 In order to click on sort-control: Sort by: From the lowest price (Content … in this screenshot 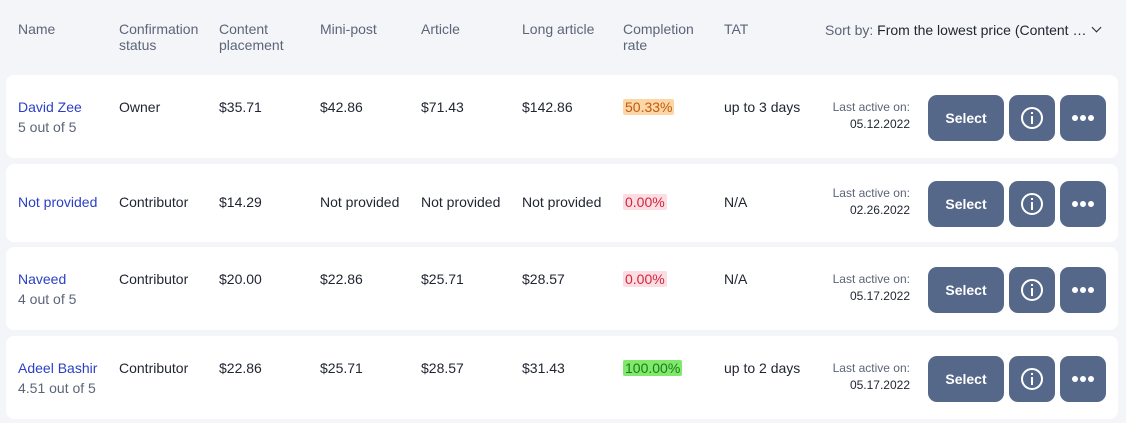, I will do `click(963, 30)`.